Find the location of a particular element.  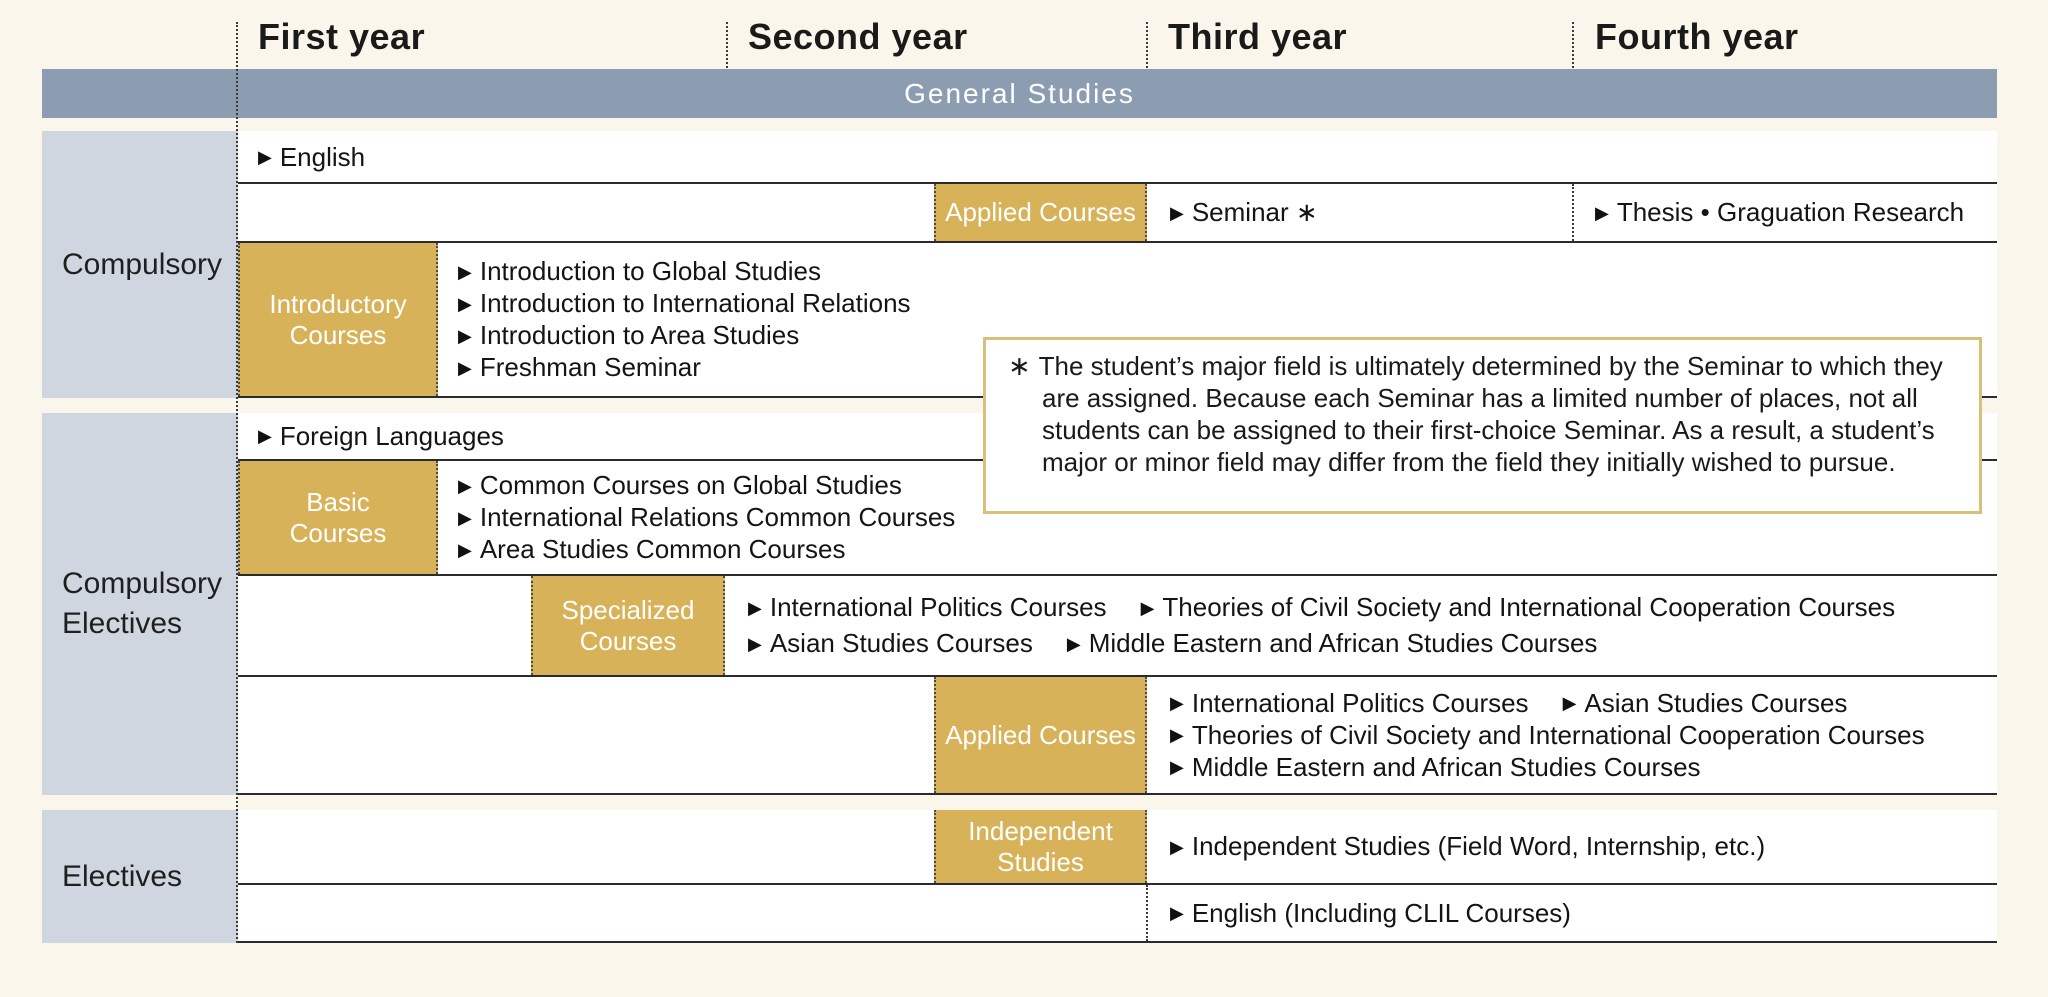

course-label: Thesis • Graguation Research is located at coordinates (1790, 212).